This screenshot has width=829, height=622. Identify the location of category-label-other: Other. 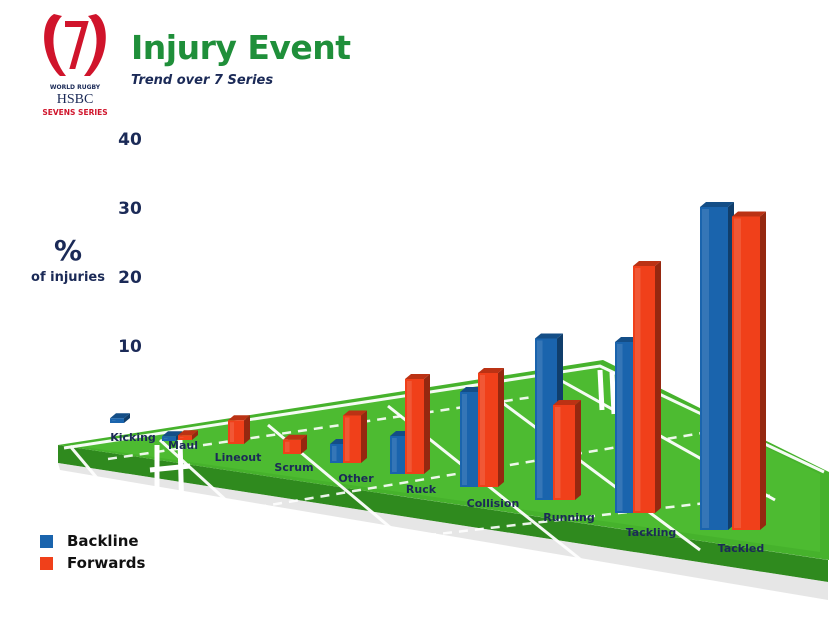
(356, 478).